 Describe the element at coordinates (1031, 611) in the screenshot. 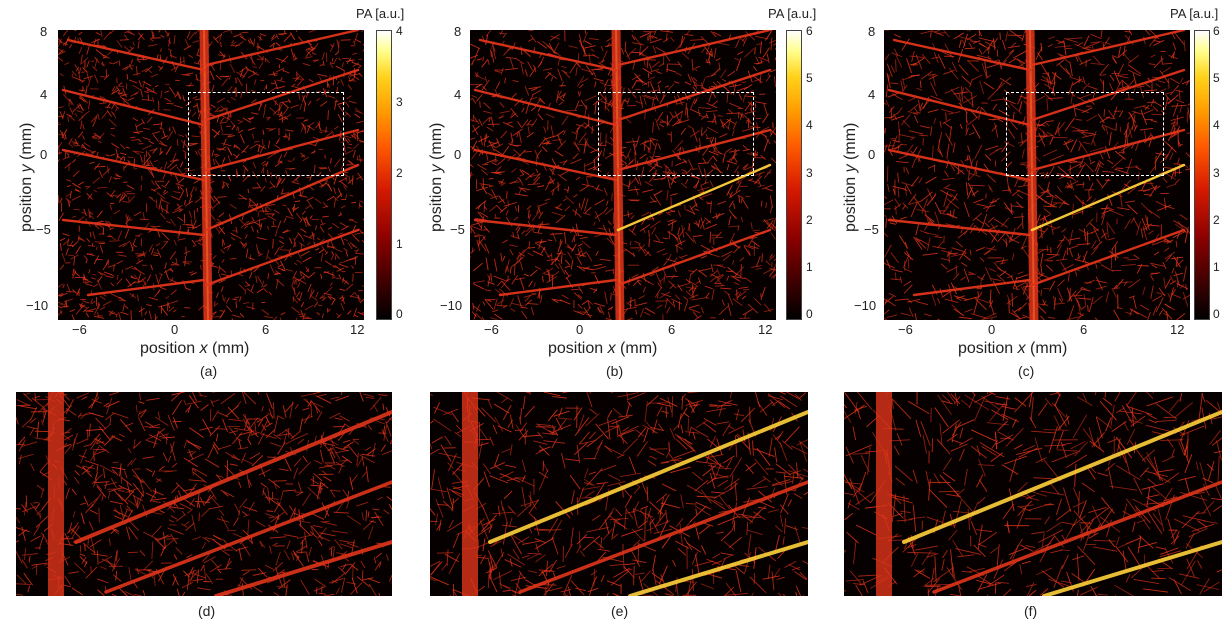

I see `caption-f: (f)` at that location.